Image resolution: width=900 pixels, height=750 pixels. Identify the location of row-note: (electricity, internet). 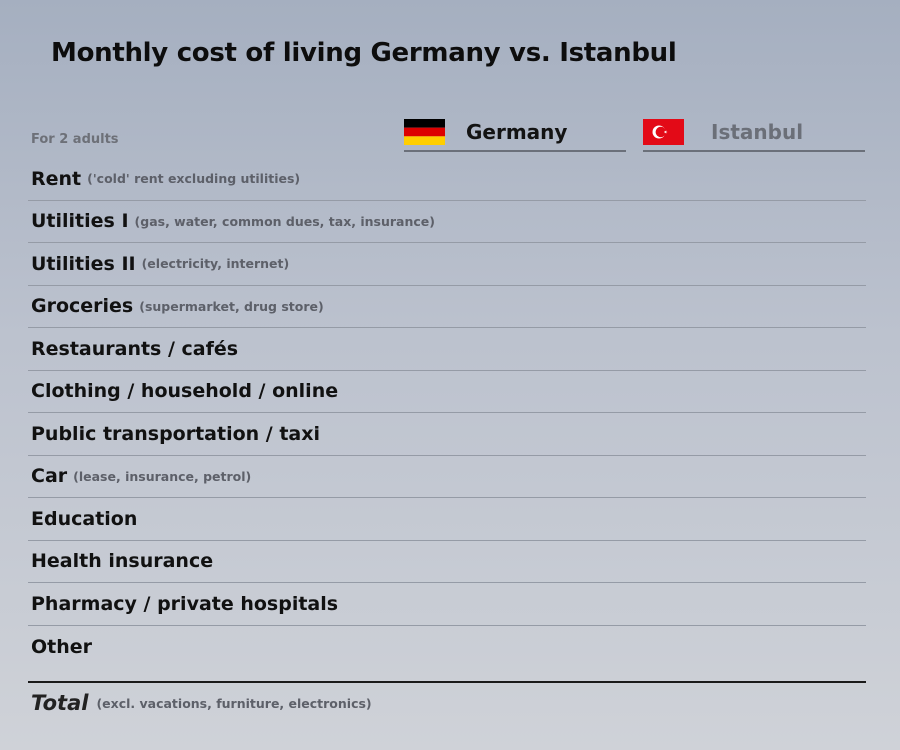
(215, 264).